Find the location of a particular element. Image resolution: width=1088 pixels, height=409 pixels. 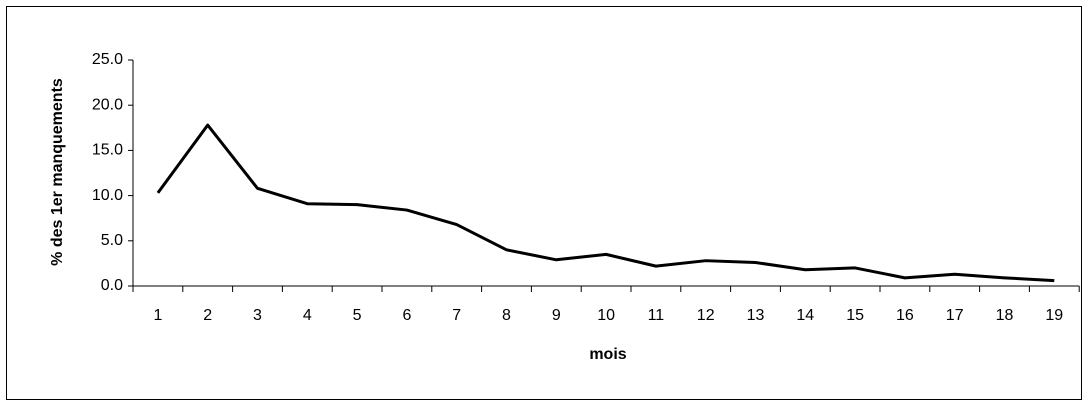

y-tick-label: 5.0 is located at coordinates (112, 240).